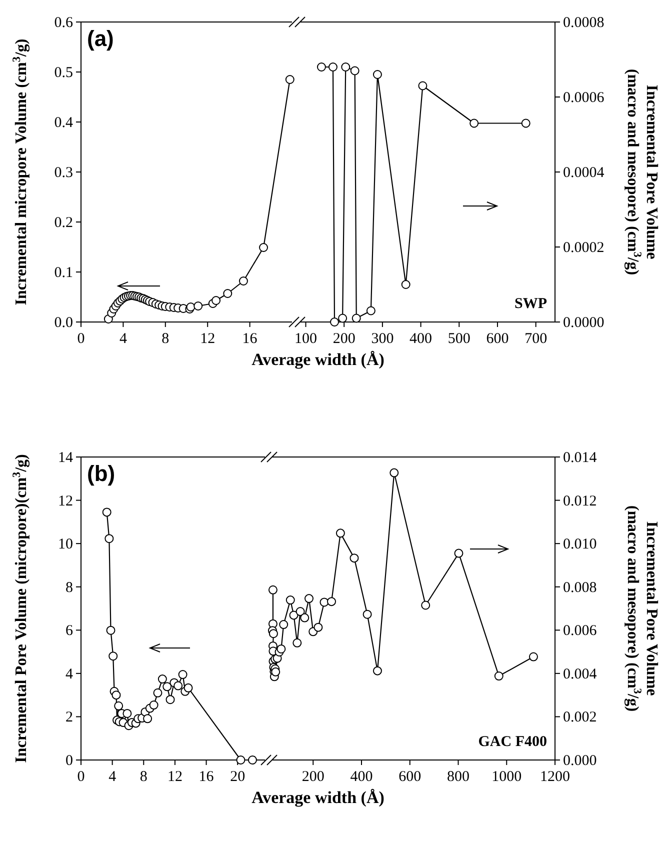  Describe the element at coordinates (69, 588) in the screenshot. I see `y-tick-label: 8` at that location.